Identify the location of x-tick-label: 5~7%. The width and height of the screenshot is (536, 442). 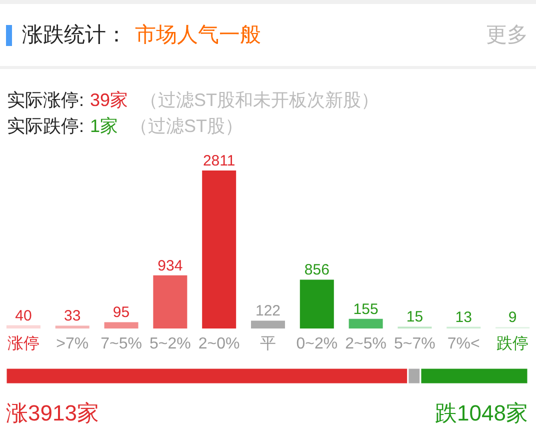
(415, 344).